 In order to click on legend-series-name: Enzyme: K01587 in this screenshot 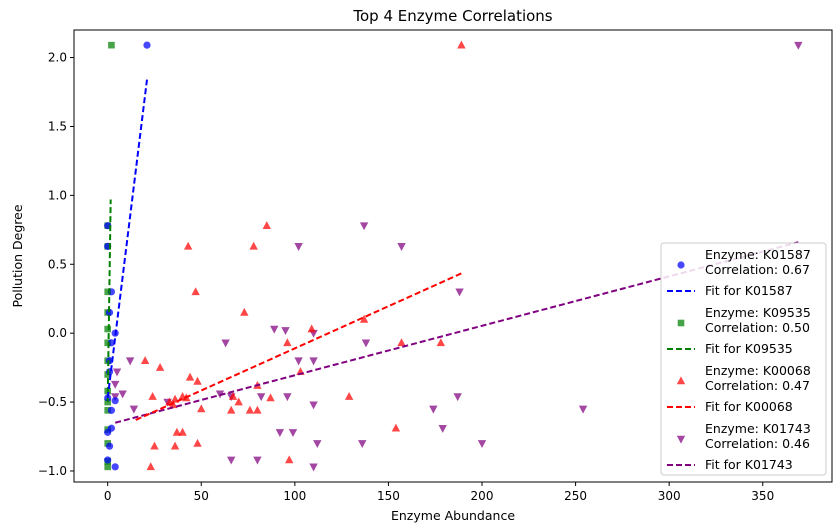, I will do `click(758, 254)`.